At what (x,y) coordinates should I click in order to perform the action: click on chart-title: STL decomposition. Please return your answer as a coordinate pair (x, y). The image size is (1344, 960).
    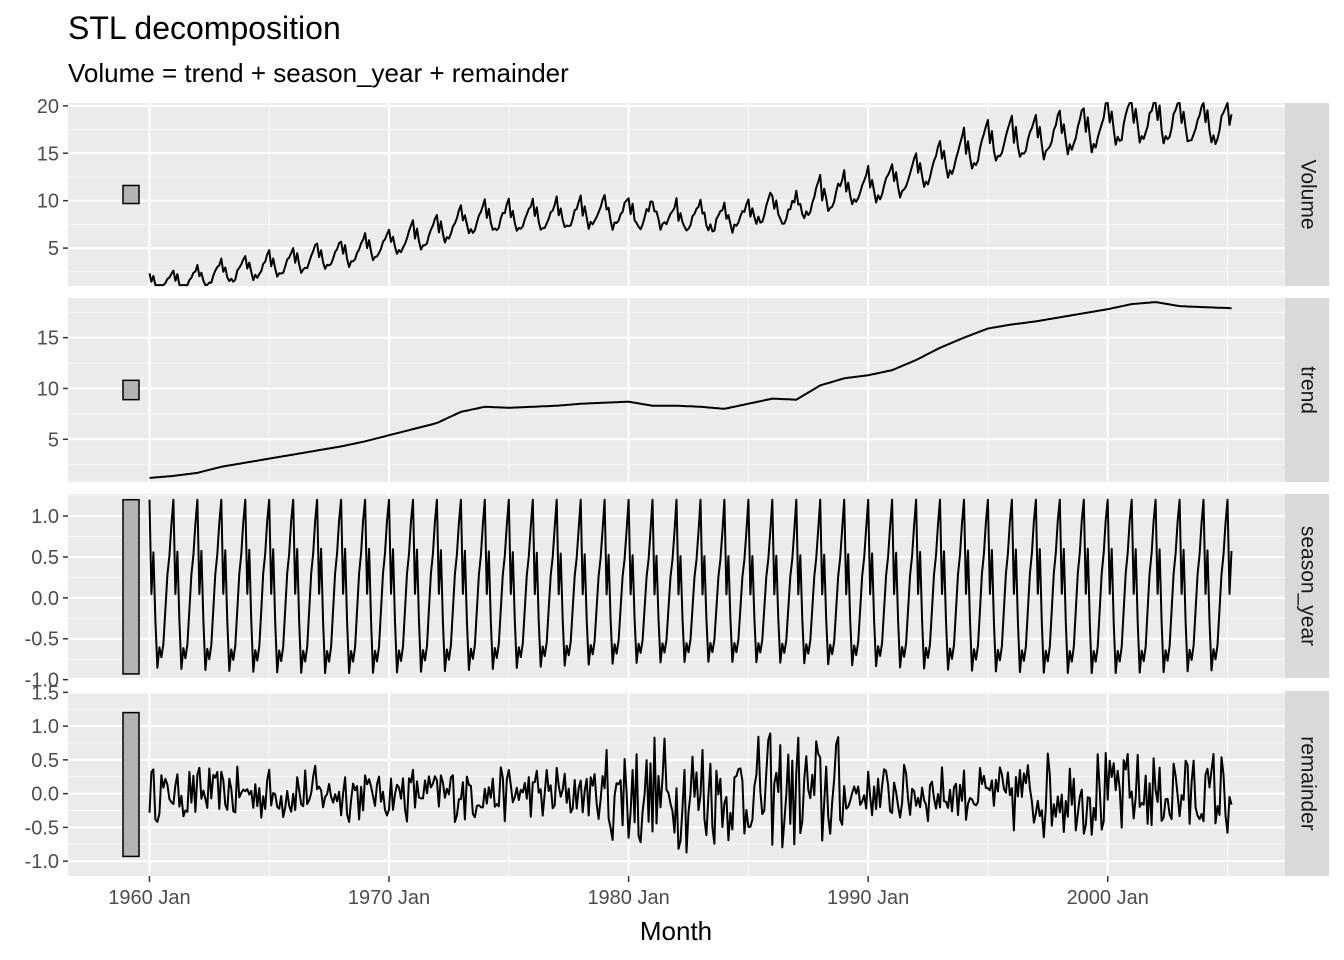
    Looking at the image, I should click on (204, 28).